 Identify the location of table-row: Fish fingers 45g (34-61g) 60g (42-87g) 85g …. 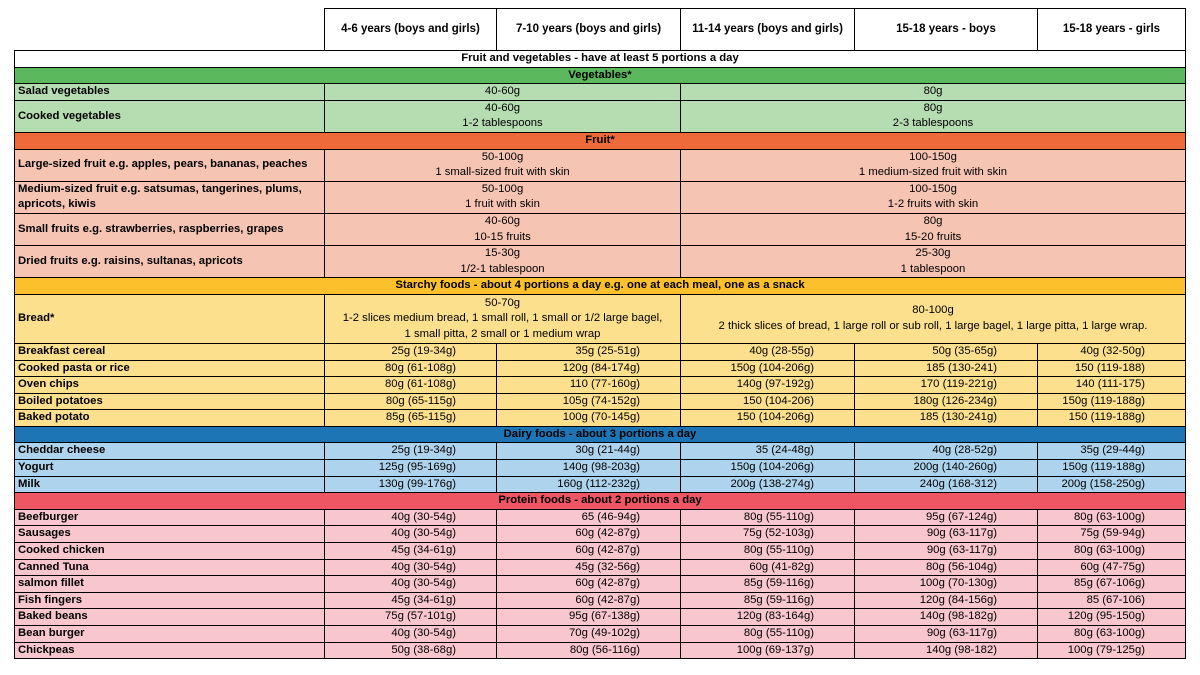
(600, 600).